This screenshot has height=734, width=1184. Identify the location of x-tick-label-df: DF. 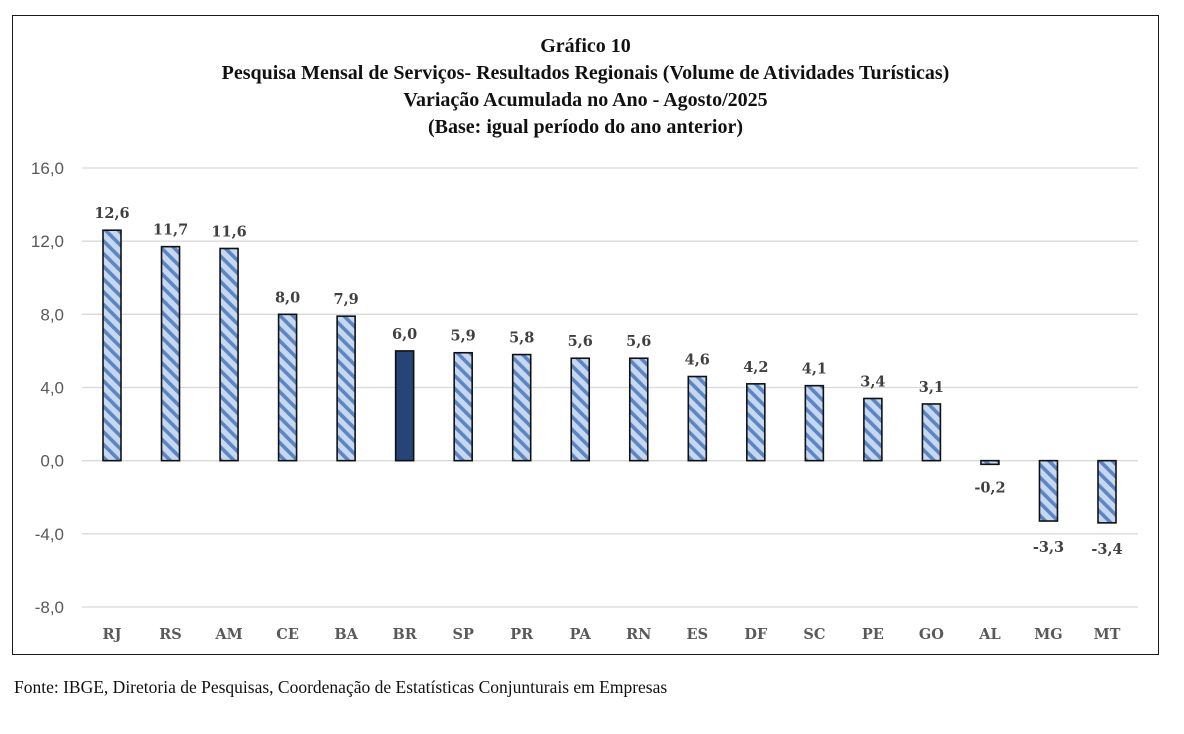
(756, 634).